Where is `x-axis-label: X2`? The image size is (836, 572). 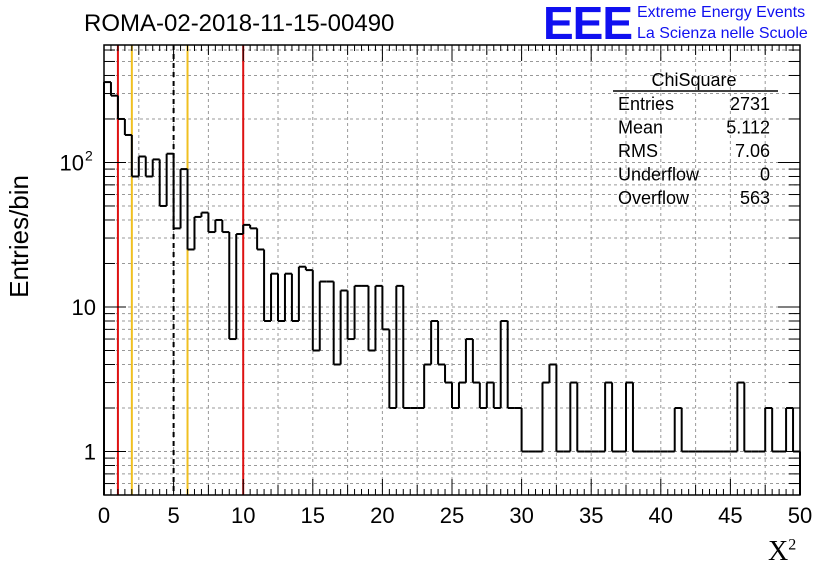 x-axis-label: X2 is located at coordinates (782, 552).